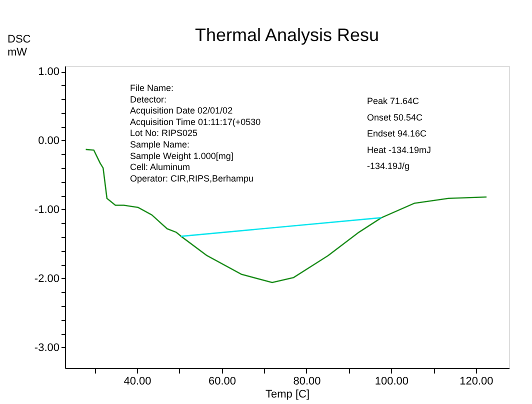 The height and width of the screenshot is (404, 532). Describe the element at coordinates (49, 140) in the screenshot. I see `y-tick-label: 0.00` at that location.